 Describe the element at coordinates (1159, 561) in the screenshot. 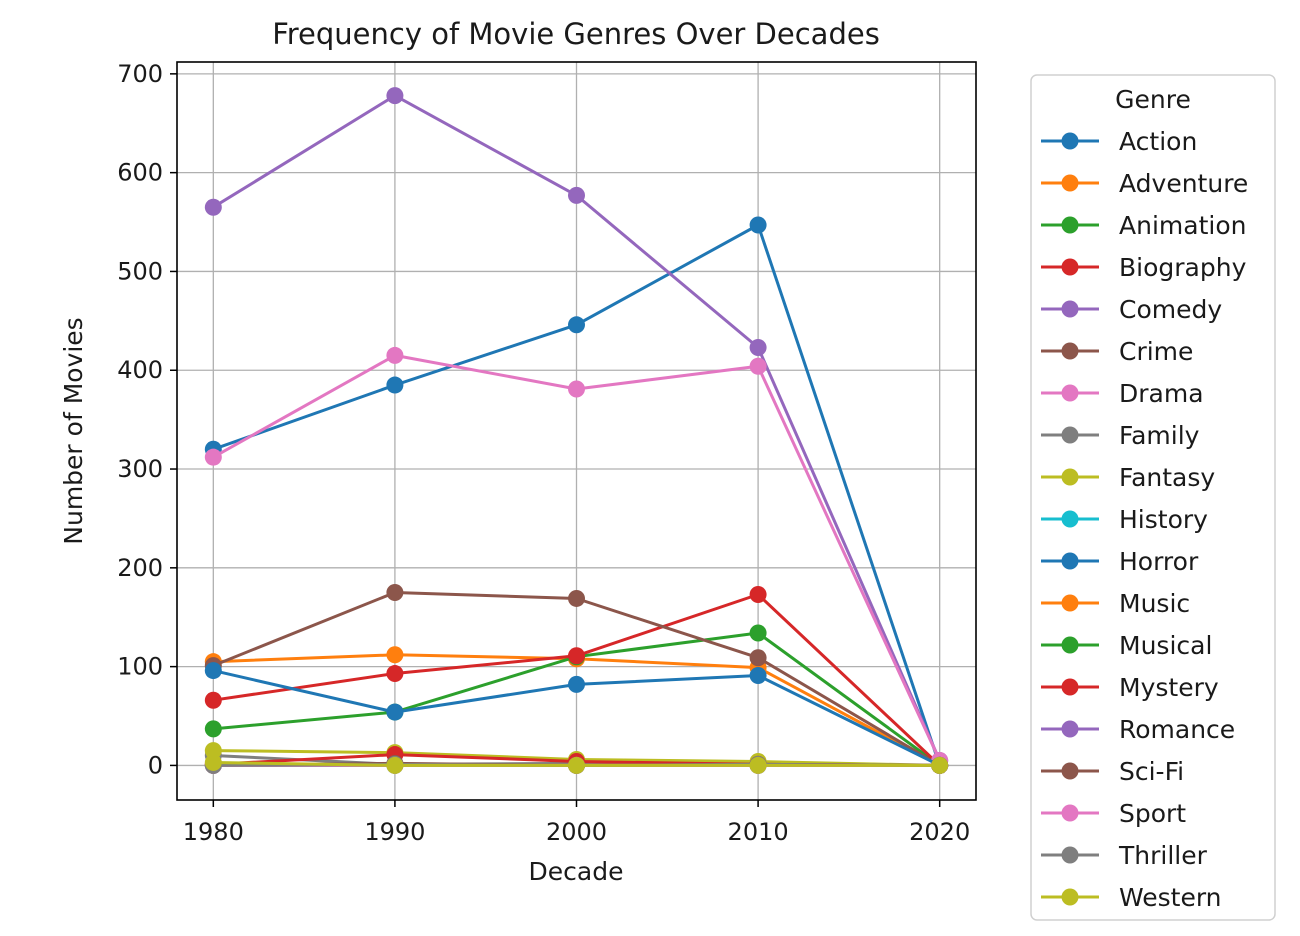

I see `legend-label: Horror` at that location.